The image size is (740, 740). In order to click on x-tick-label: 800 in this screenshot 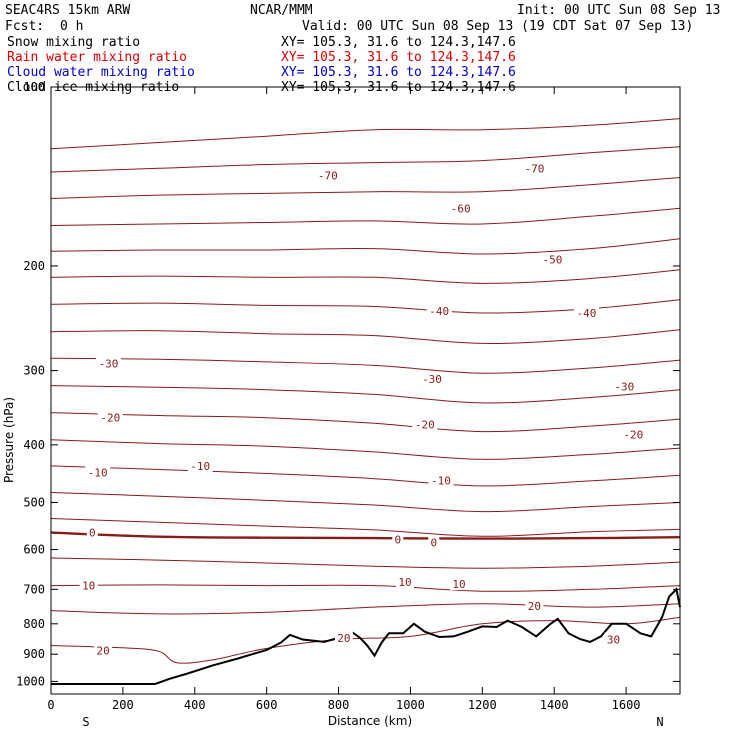, I will do `click(339, 705)`.